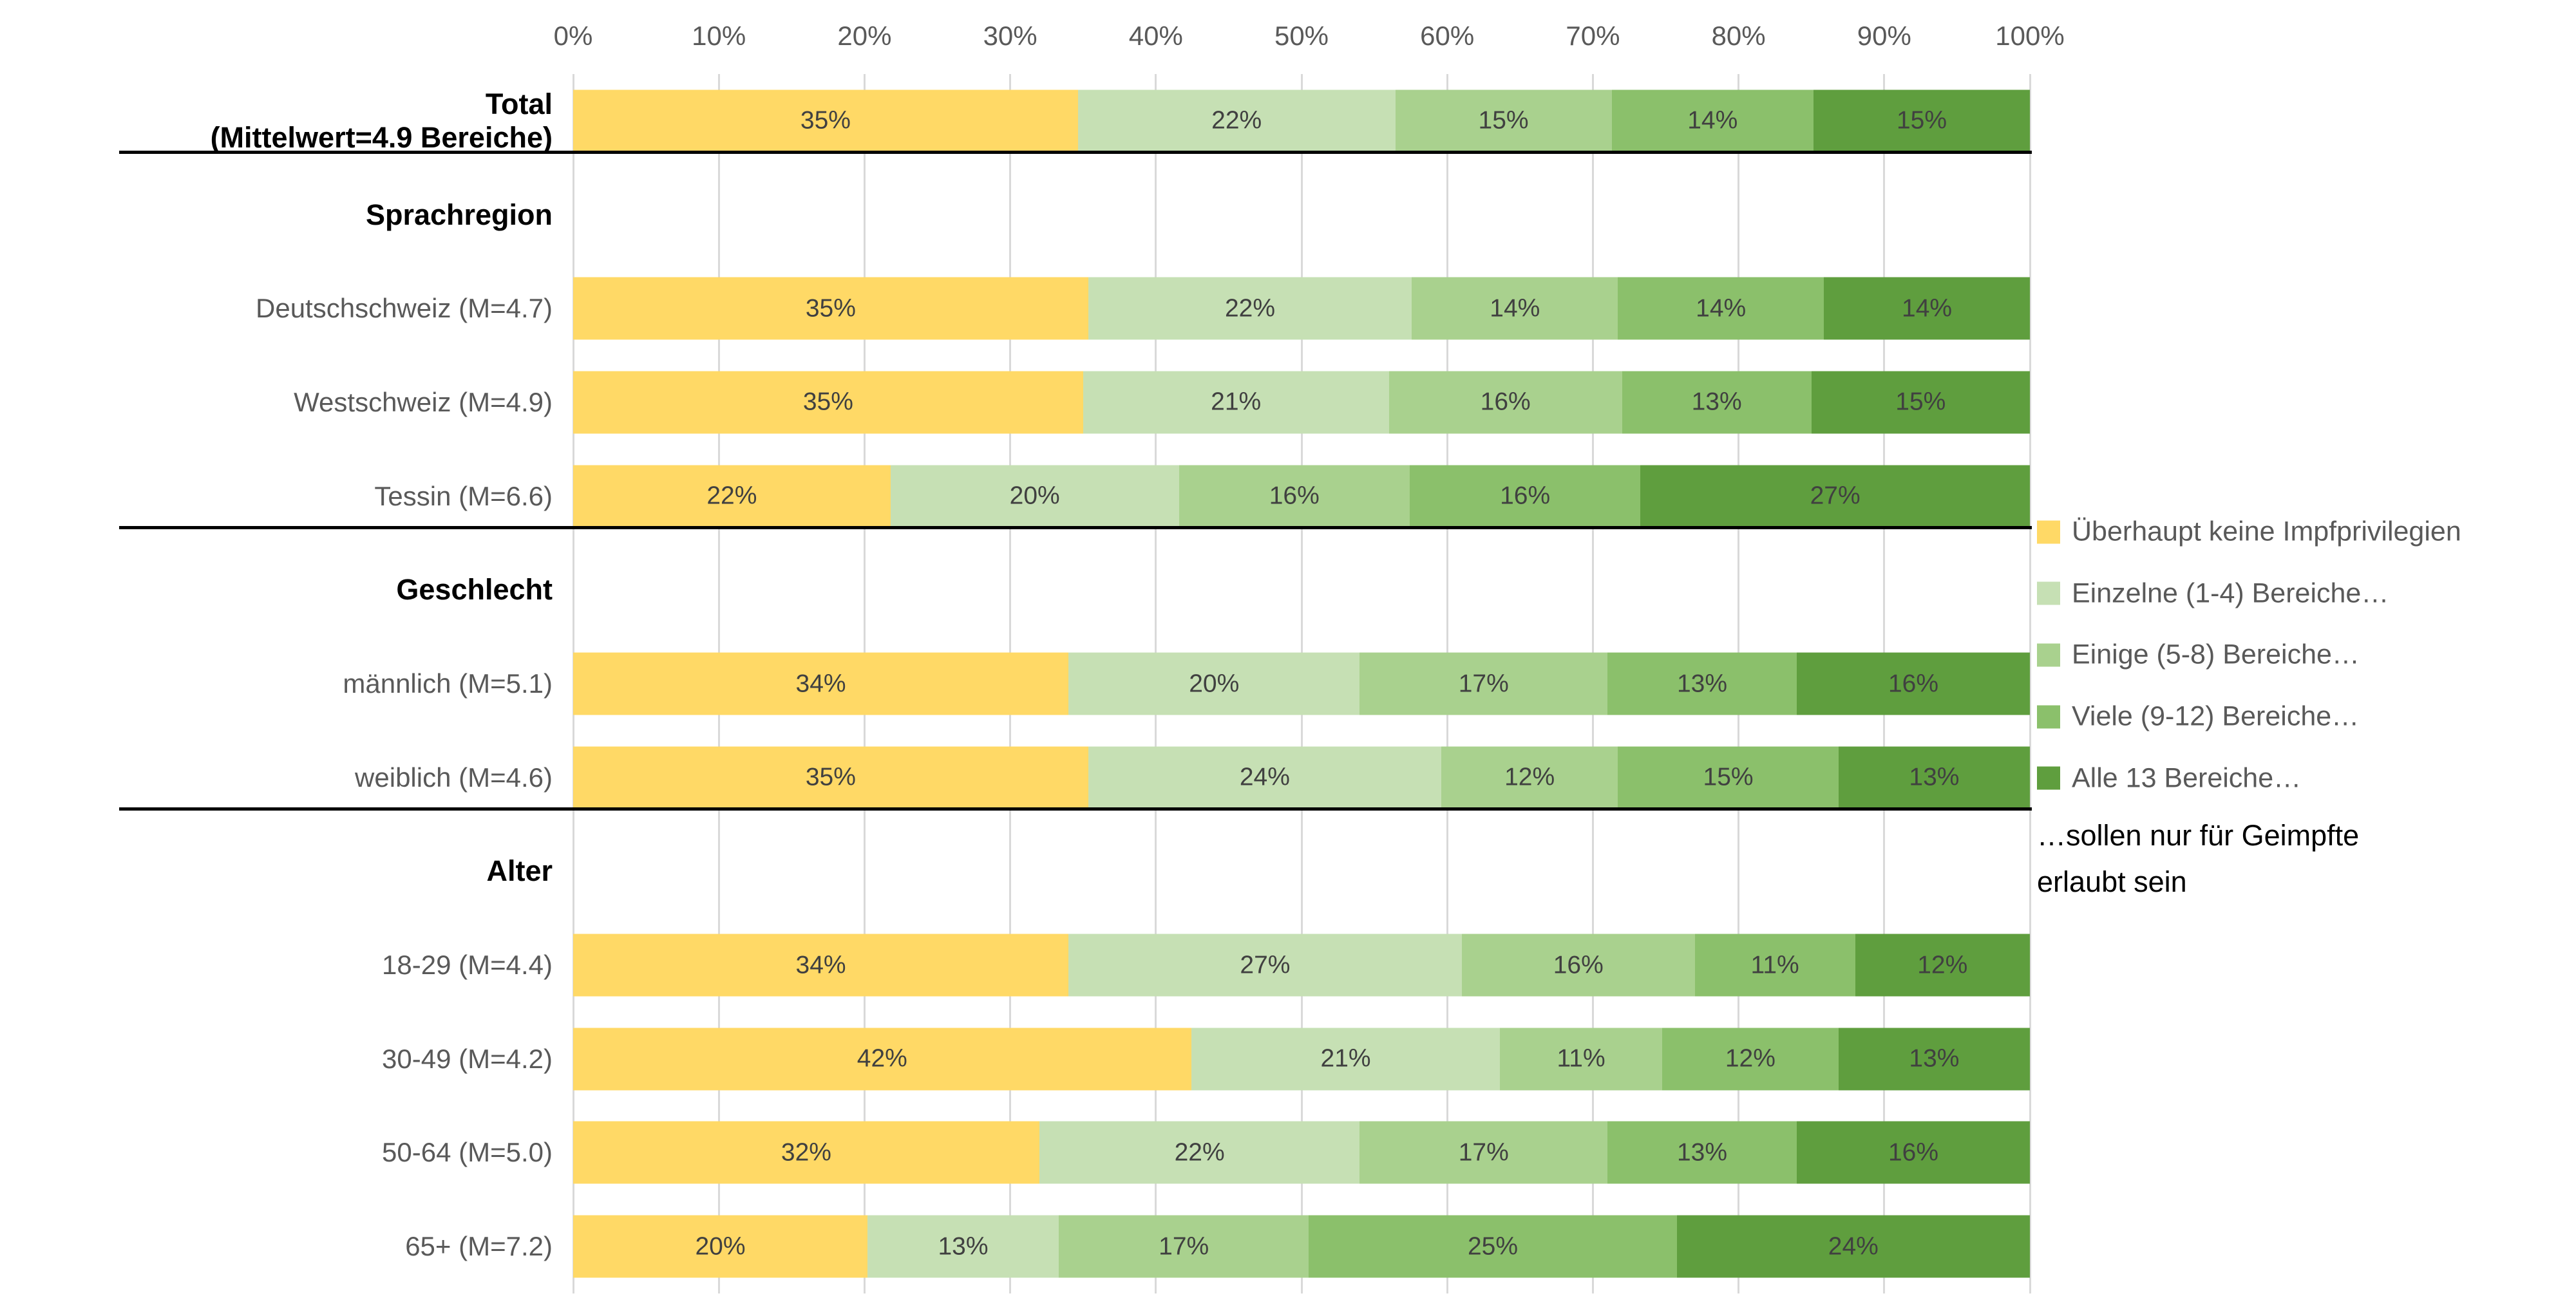  Describe the element at coordinates (1301, 1246) in the screenshot. I see `stacked-bar: 20% 13% 17% 25% 24%` at that location.